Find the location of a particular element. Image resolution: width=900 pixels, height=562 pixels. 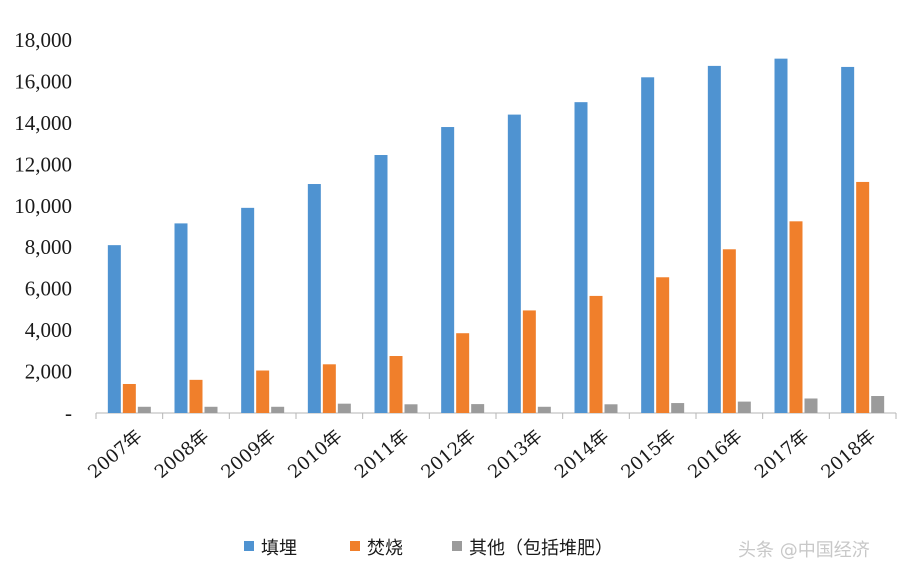

y-tick-label: 18,000 is located at coordinates (43, 40).